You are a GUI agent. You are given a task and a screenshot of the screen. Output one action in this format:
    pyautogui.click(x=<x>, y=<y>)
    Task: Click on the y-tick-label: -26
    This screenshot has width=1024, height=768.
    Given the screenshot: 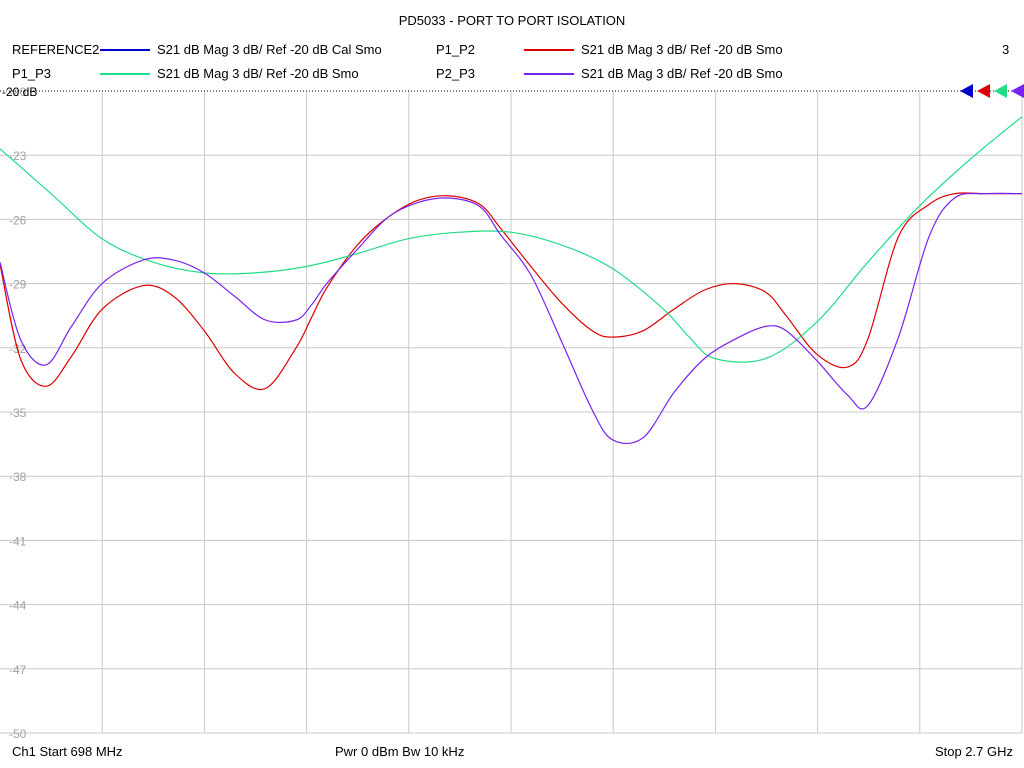 What is the action you would take?
    pyautogui.click(x=18, y=220)
    